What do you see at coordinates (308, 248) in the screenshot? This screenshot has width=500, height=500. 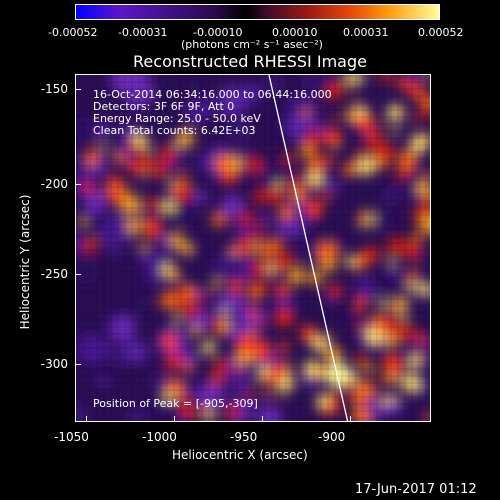 I see `solar-limb-line` at bounding box center [308, 248].